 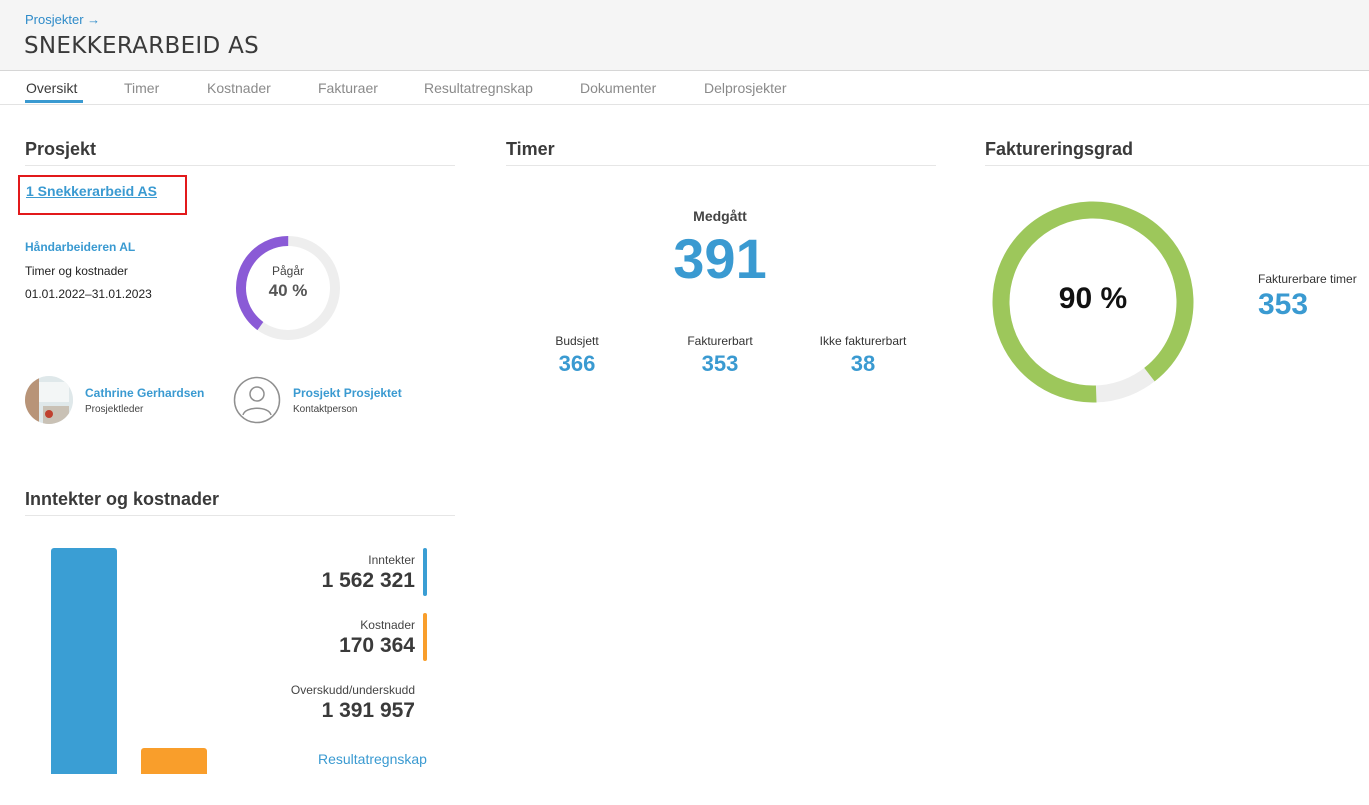 I want to click on fakturerbart-value: 353, so click(x=720, y=363).